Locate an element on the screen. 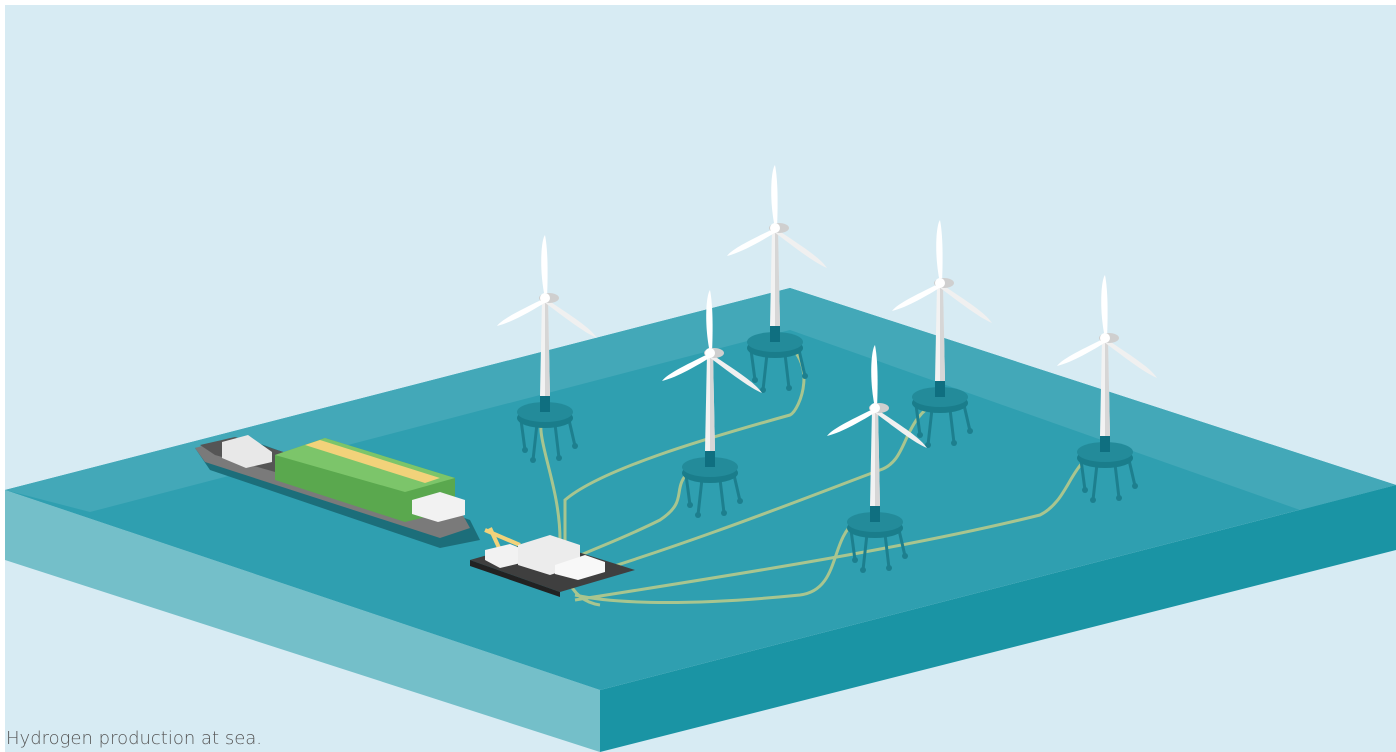 Image resolution: width=1396 pixels, height=752 pixels. ship is located at coordinates (337, 491).